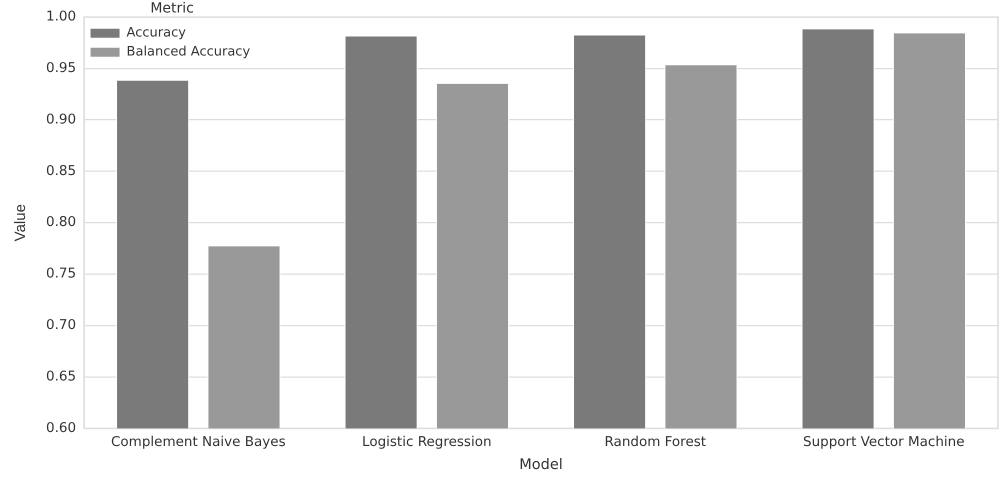  I want to click on x-tick-label: Complement Naive Bayes, so click(198, 442).